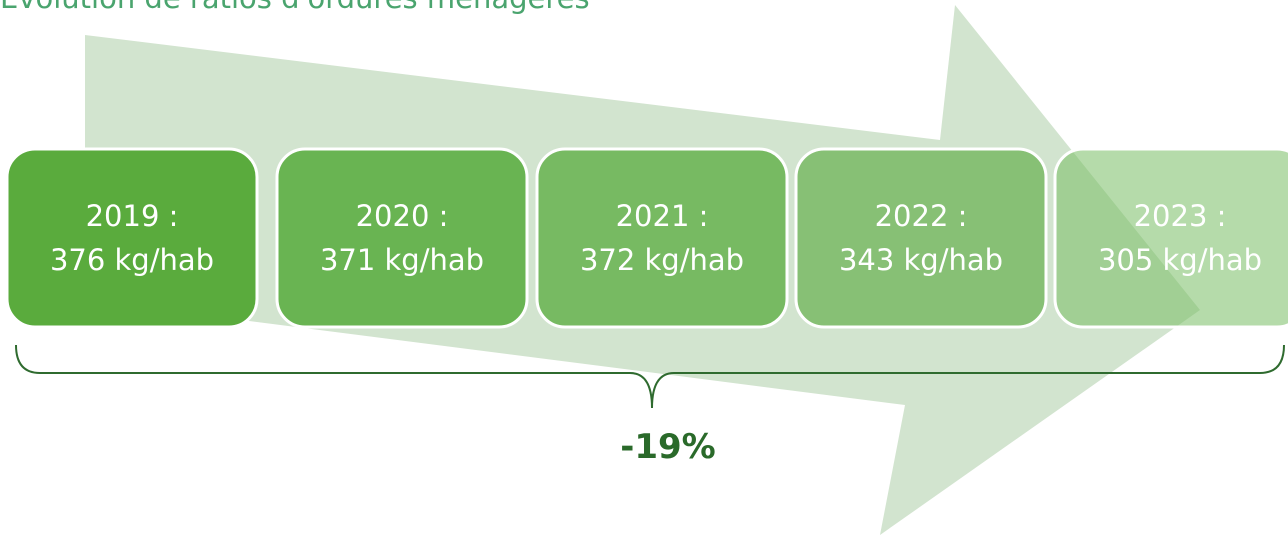 This screenshot has height=536, width=1288. I want to click on title: Évolution de ratios d'ordures ménagères, so click(295, 7).